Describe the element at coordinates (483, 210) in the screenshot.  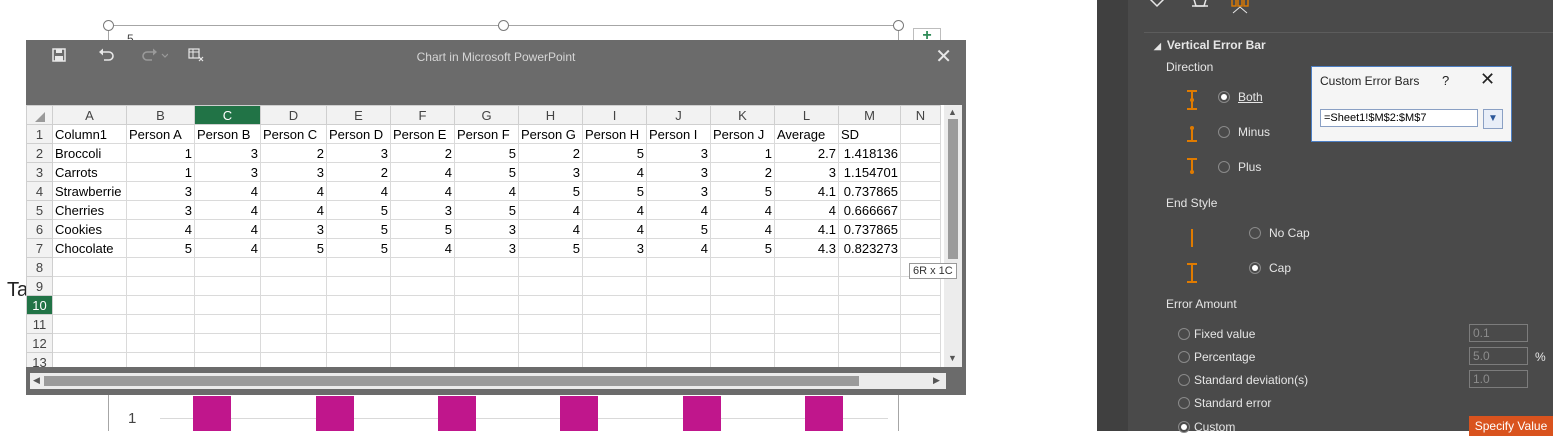
I see `table-row: 5 Cherries 3 4 4 5 3 5 4 4 4 4 4 0.666667` at that location.